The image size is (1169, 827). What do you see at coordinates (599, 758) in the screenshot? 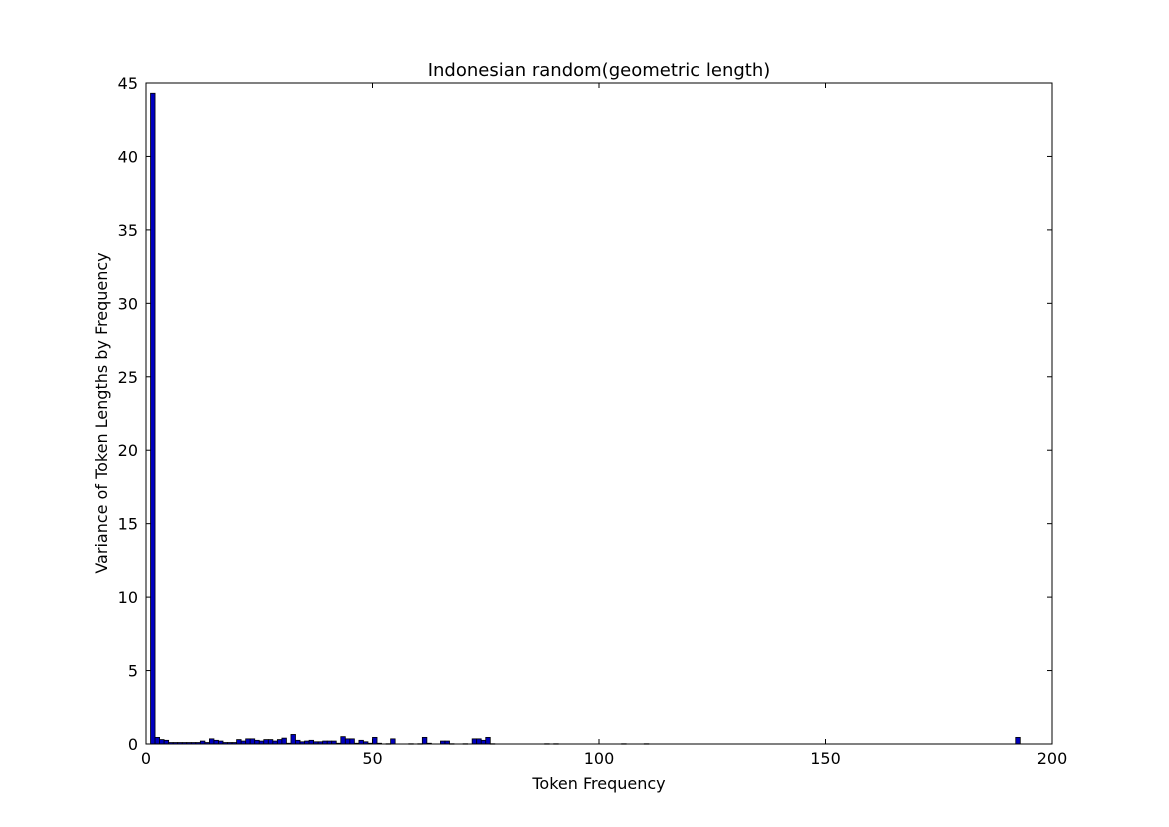
I see `x-tick-label: 100` at bounding box center [599, 758].